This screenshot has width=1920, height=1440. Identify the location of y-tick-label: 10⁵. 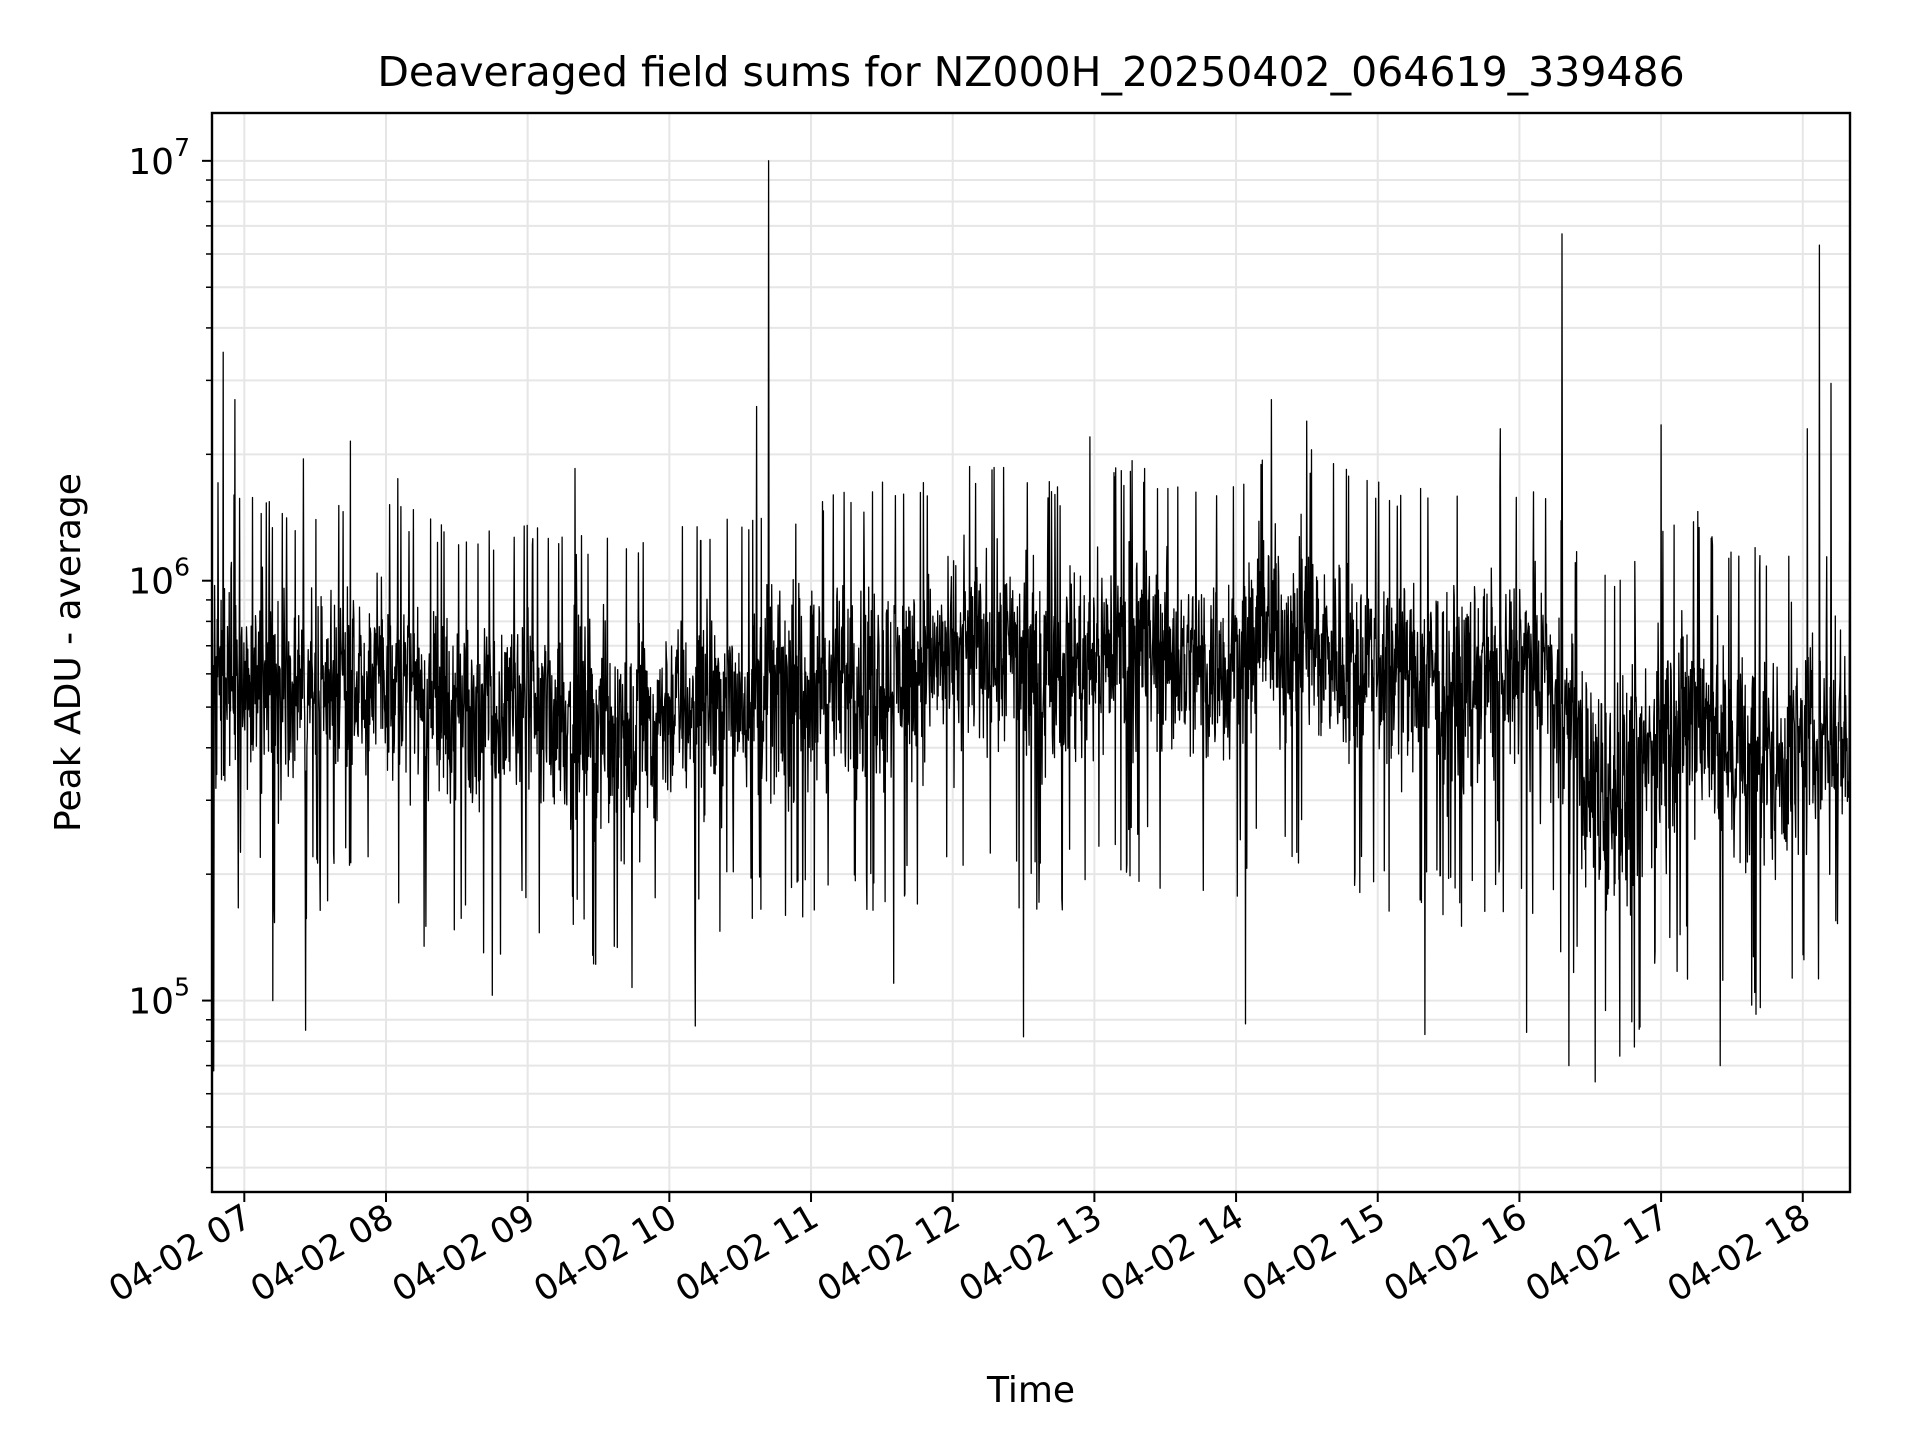
(159, 998).